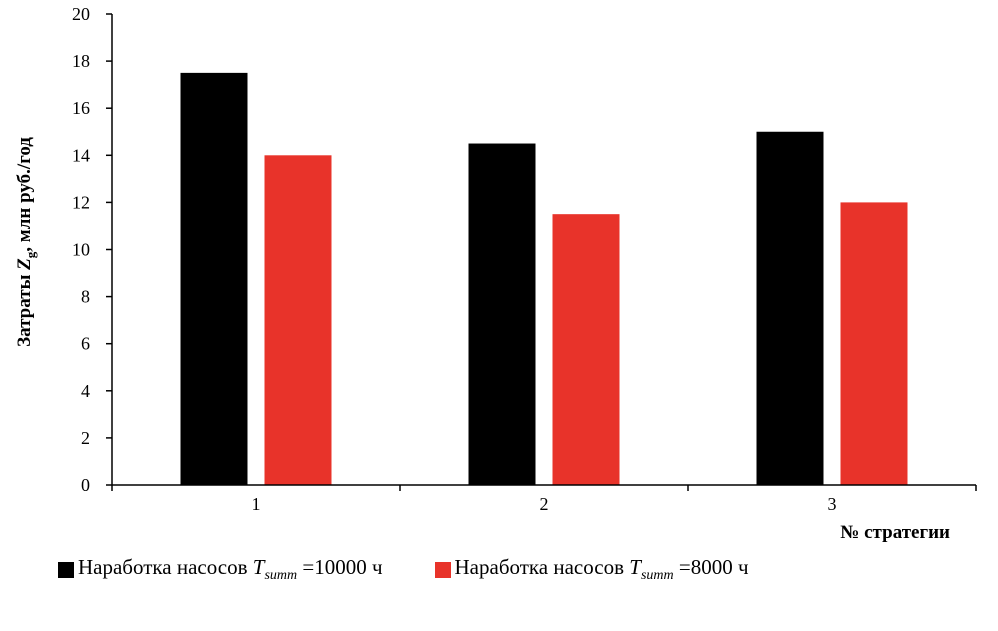 Image resolution: width=998 pixels, height=631 pixels. I want to click on y-tick-label: 20, so click(81, 14).